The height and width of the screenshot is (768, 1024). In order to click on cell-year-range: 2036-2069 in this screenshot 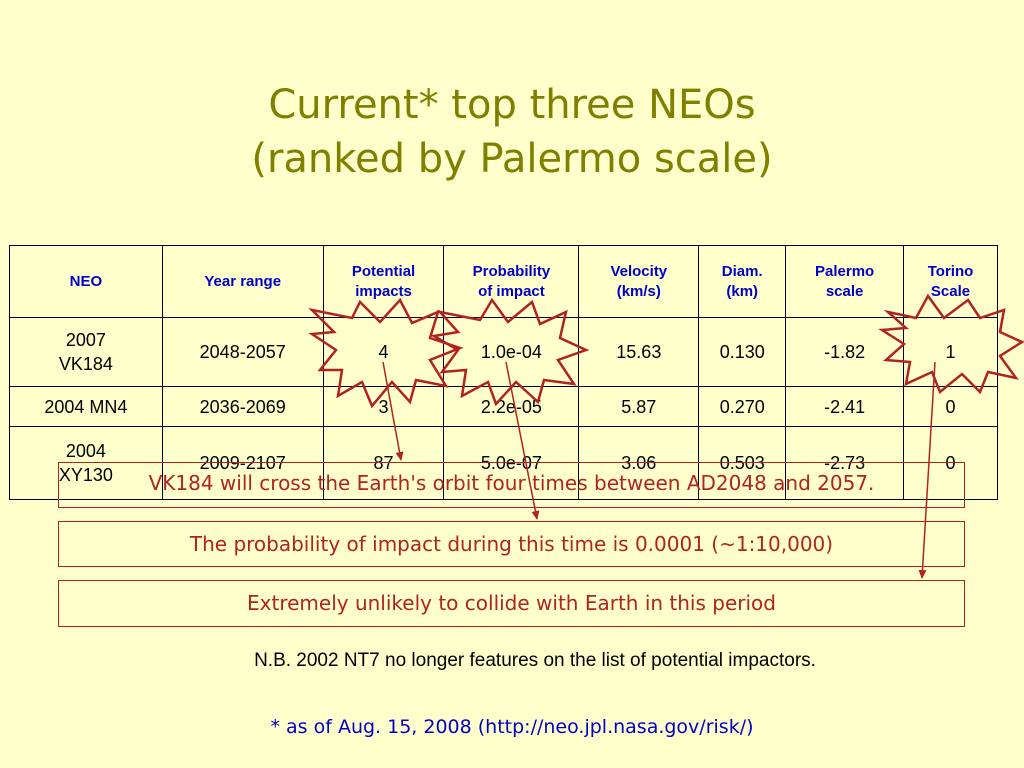, I will do `click(242, 406)`.